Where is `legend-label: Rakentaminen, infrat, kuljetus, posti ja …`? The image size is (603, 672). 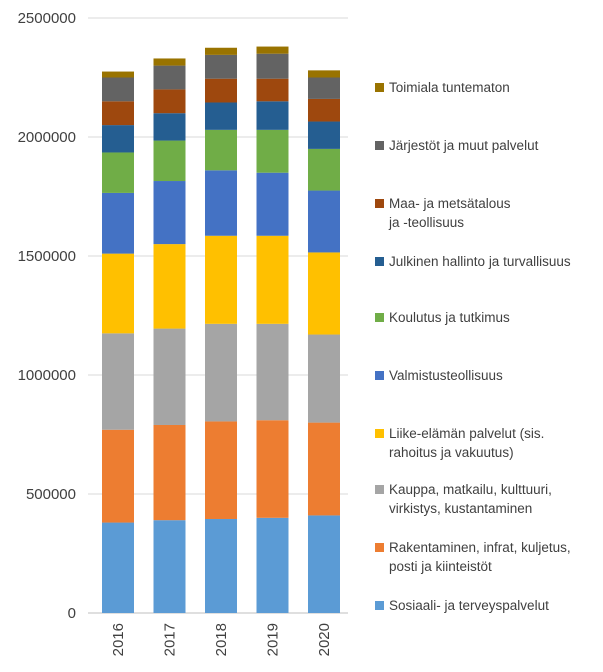
legend-label: Rakentaminen, infrat, kuljetus, posti ja … is located at coordinates (480, 557).